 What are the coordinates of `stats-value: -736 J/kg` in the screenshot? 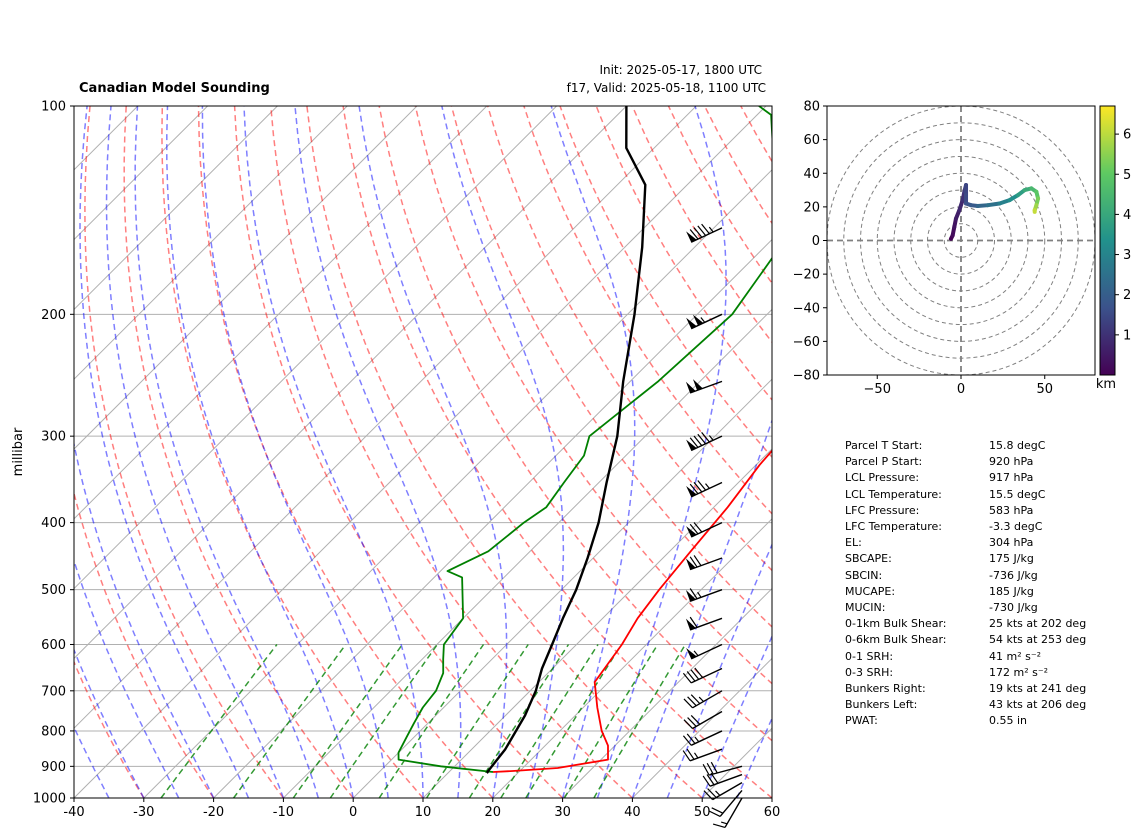 It's located at (1013, 575).